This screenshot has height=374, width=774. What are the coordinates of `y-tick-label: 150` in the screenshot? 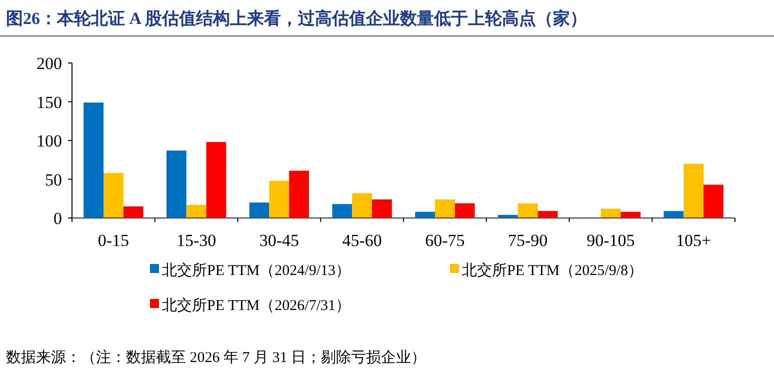 It's located at (49, 102).